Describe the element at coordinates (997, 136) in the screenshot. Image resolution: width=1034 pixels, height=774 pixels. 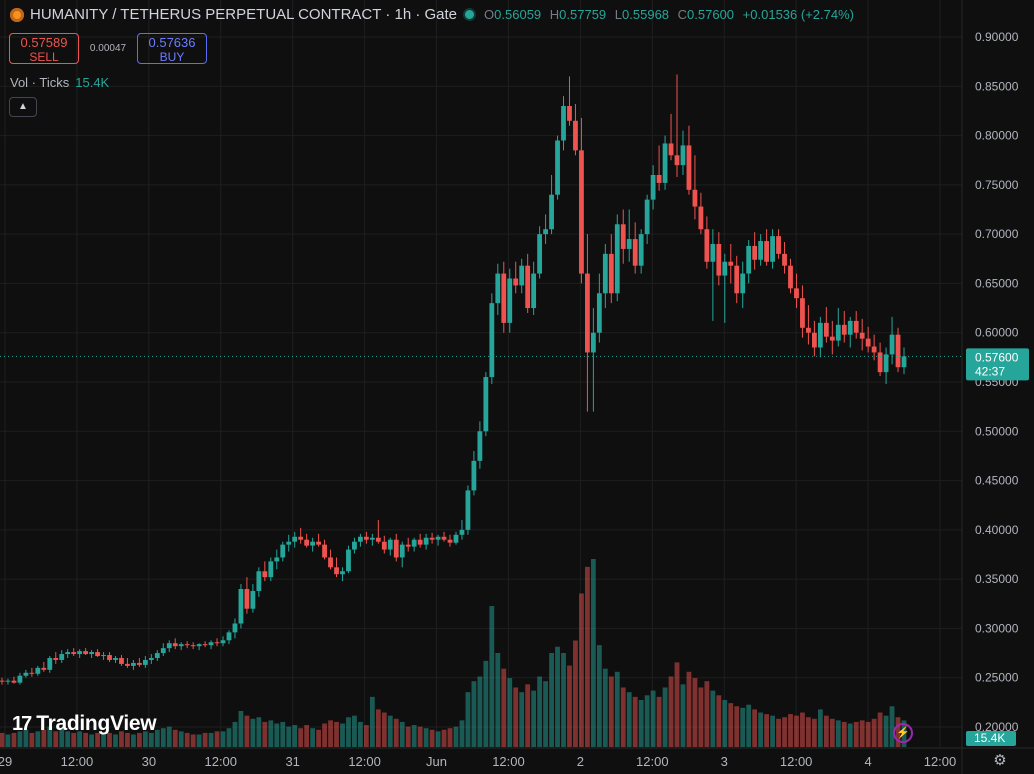
I see `price-tick-label: 0.80000` at that location.